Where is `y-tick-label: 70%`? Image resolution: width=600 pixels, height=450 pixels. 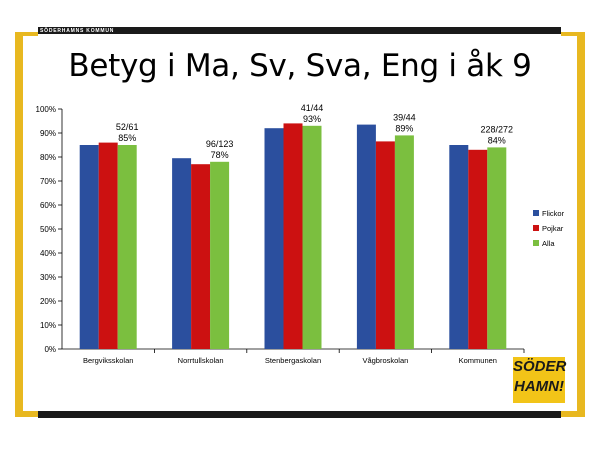
y-tick-label: 70% is located at coordinates (48, 181).